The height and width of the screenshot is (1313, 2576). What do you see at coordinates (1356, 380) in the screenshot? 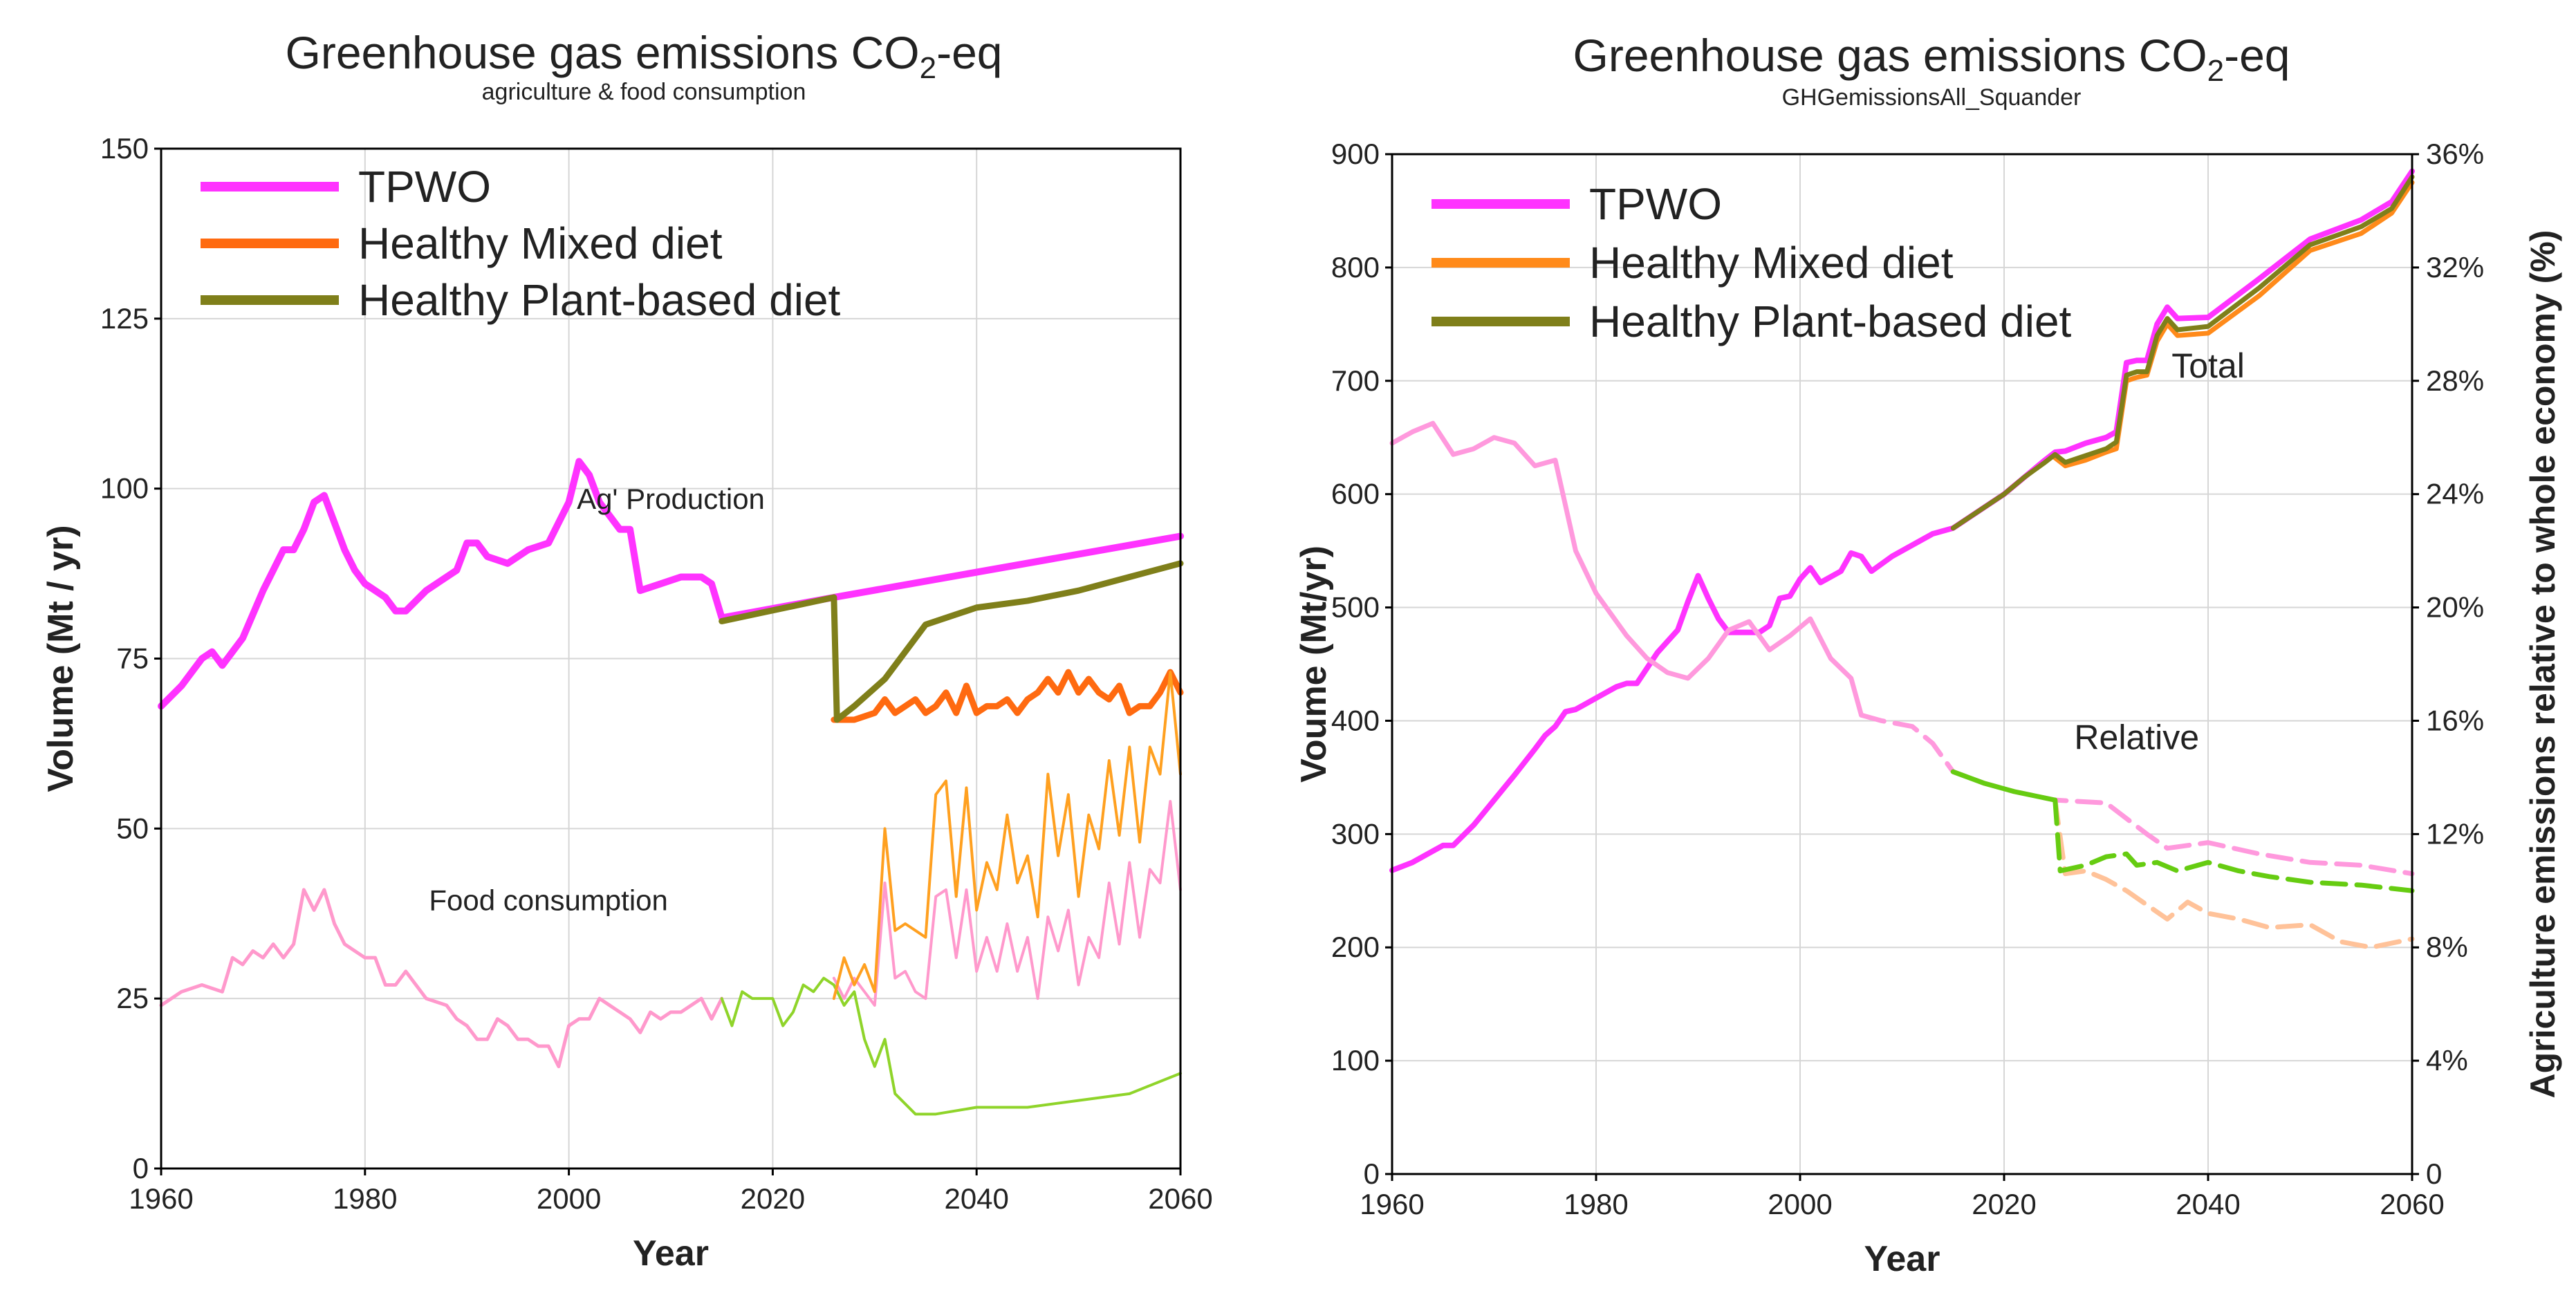
I see `y-tick-label: 700` at bounding box center [1356, 380].